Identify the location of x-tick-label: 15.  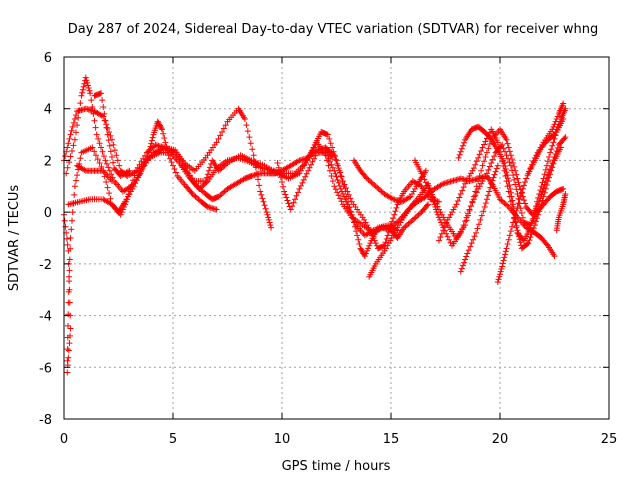
(391, 439).